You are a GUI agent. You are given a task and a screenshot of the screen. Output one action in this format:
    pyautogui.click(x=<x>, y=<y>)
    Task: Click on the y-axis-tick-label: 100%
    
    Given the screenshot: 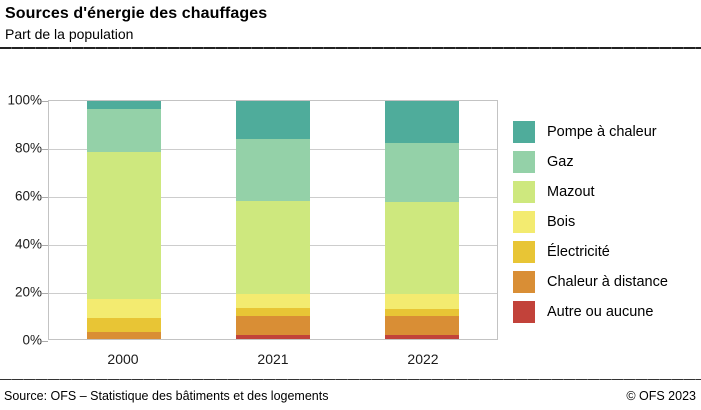 What is the action you would take?
    pyautogui.click(x=24, y=100)
    